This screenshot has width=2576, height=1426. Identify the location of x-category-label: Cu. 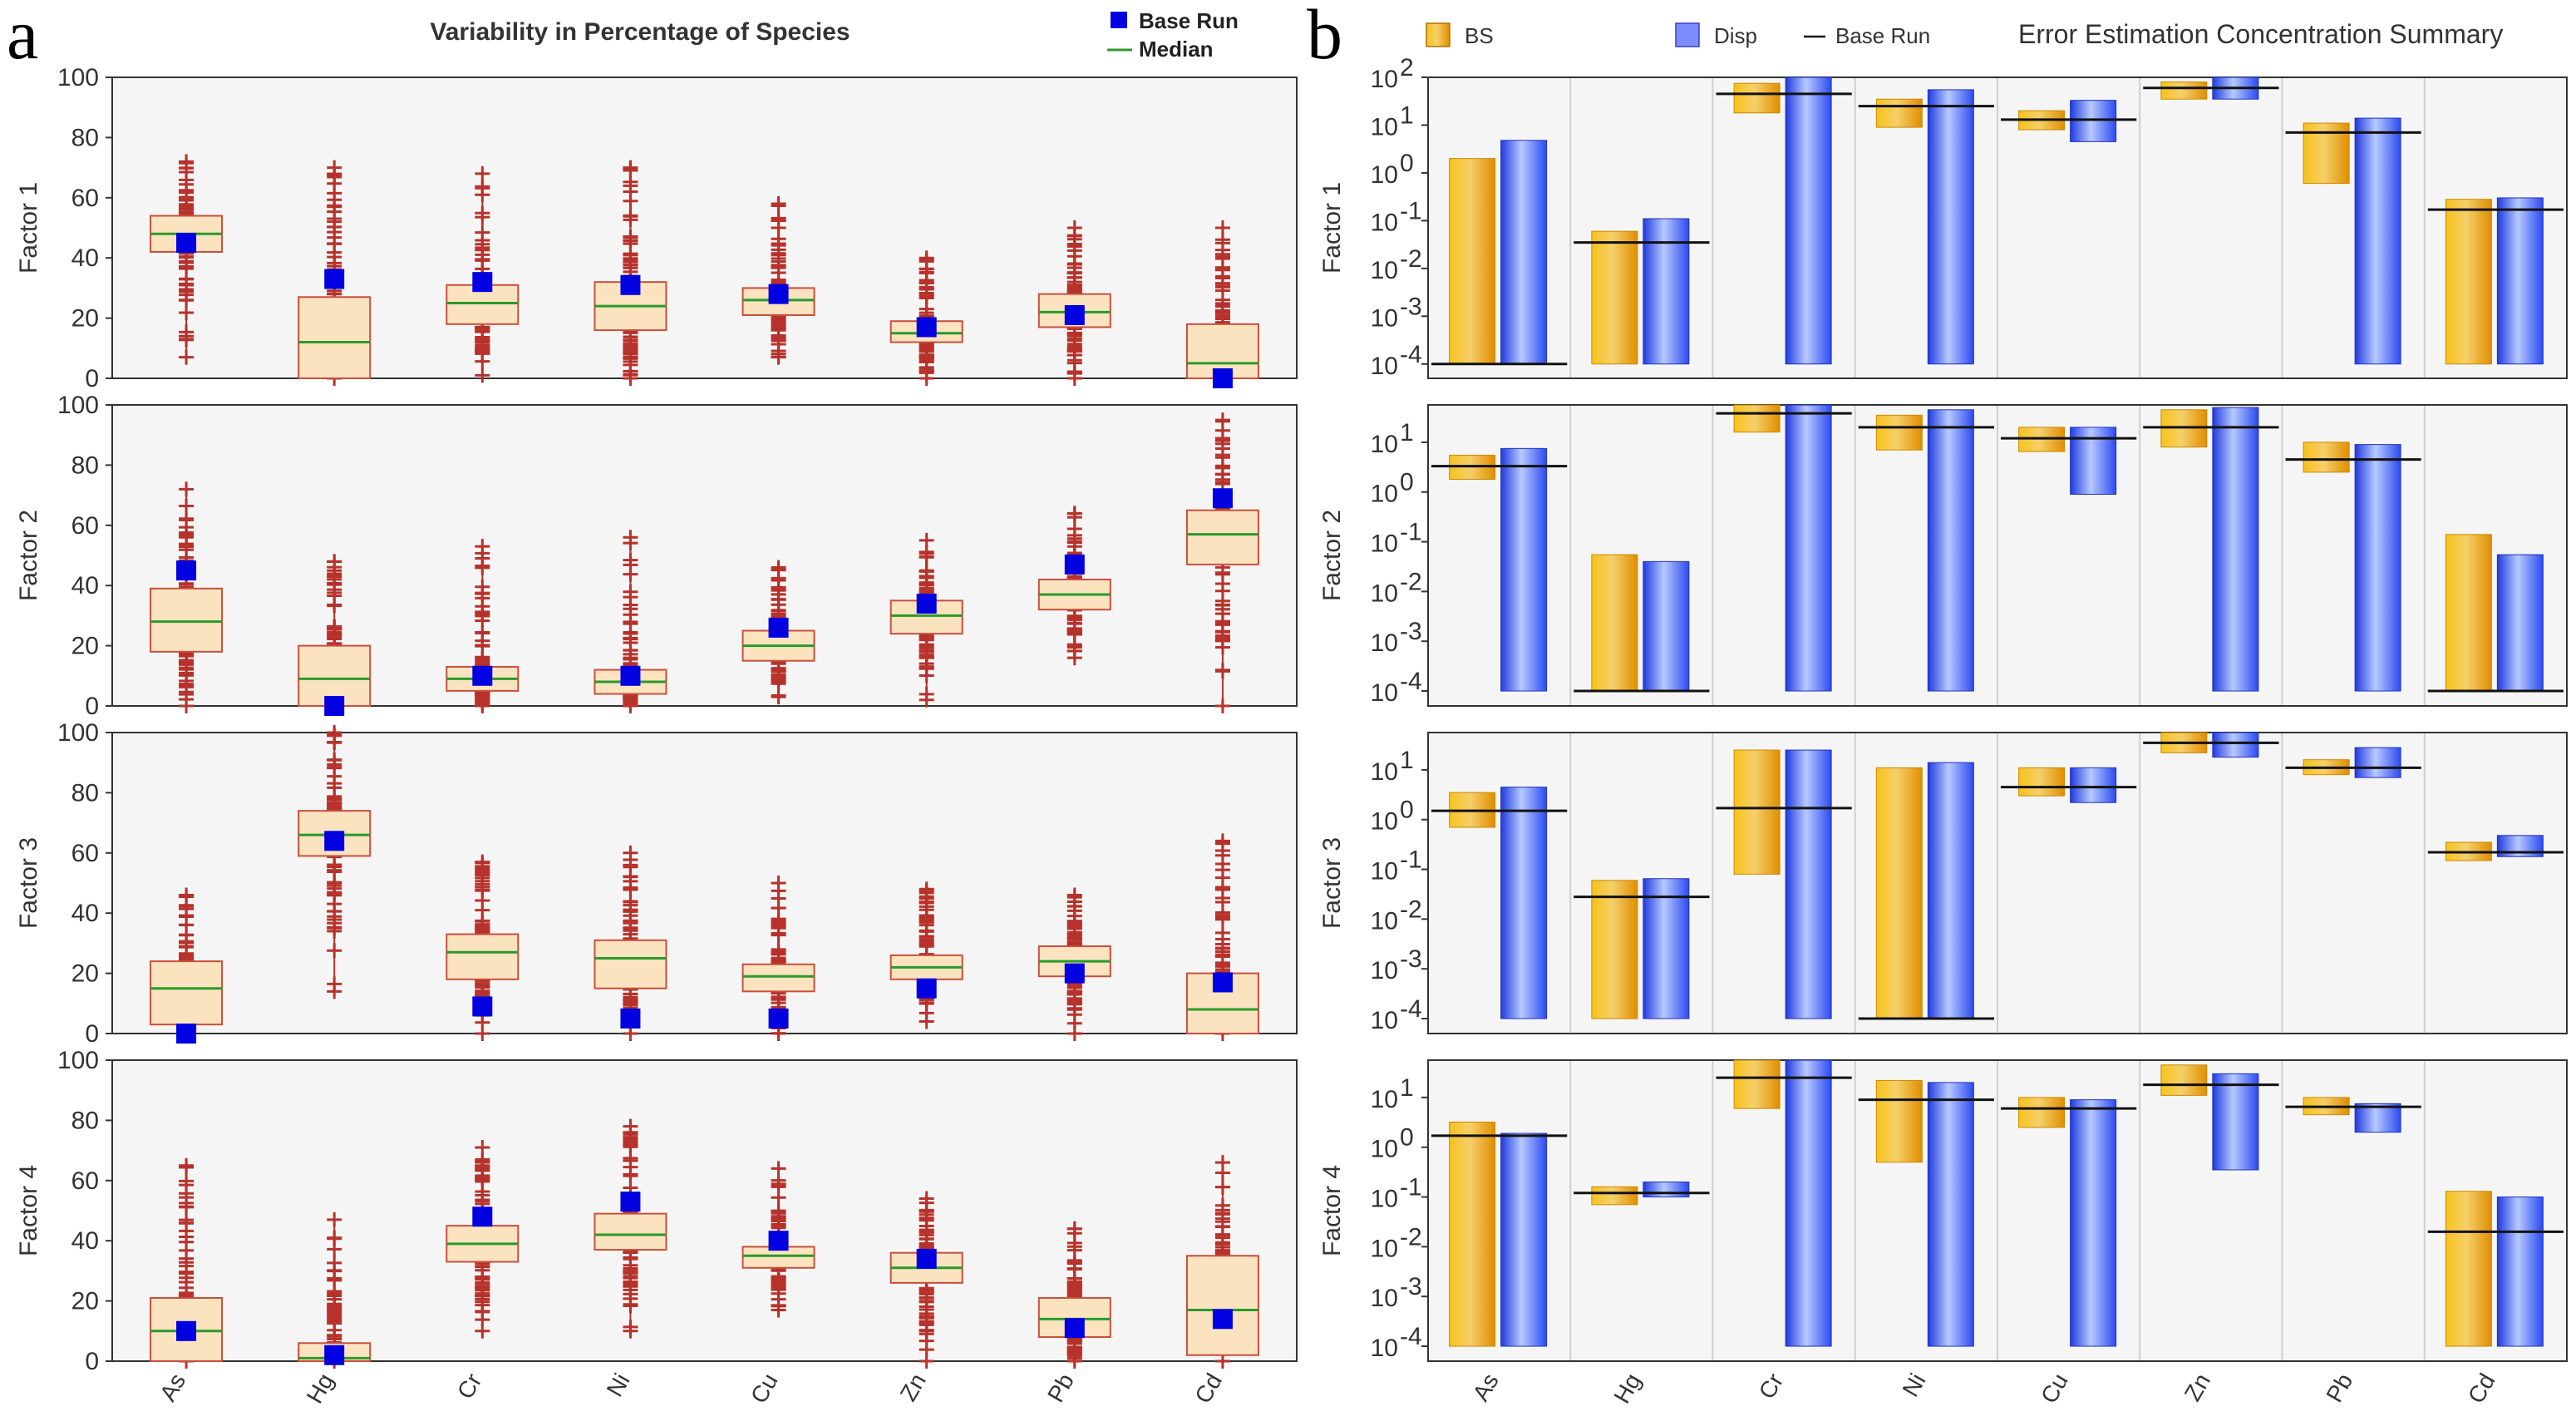
(2054, 1389).